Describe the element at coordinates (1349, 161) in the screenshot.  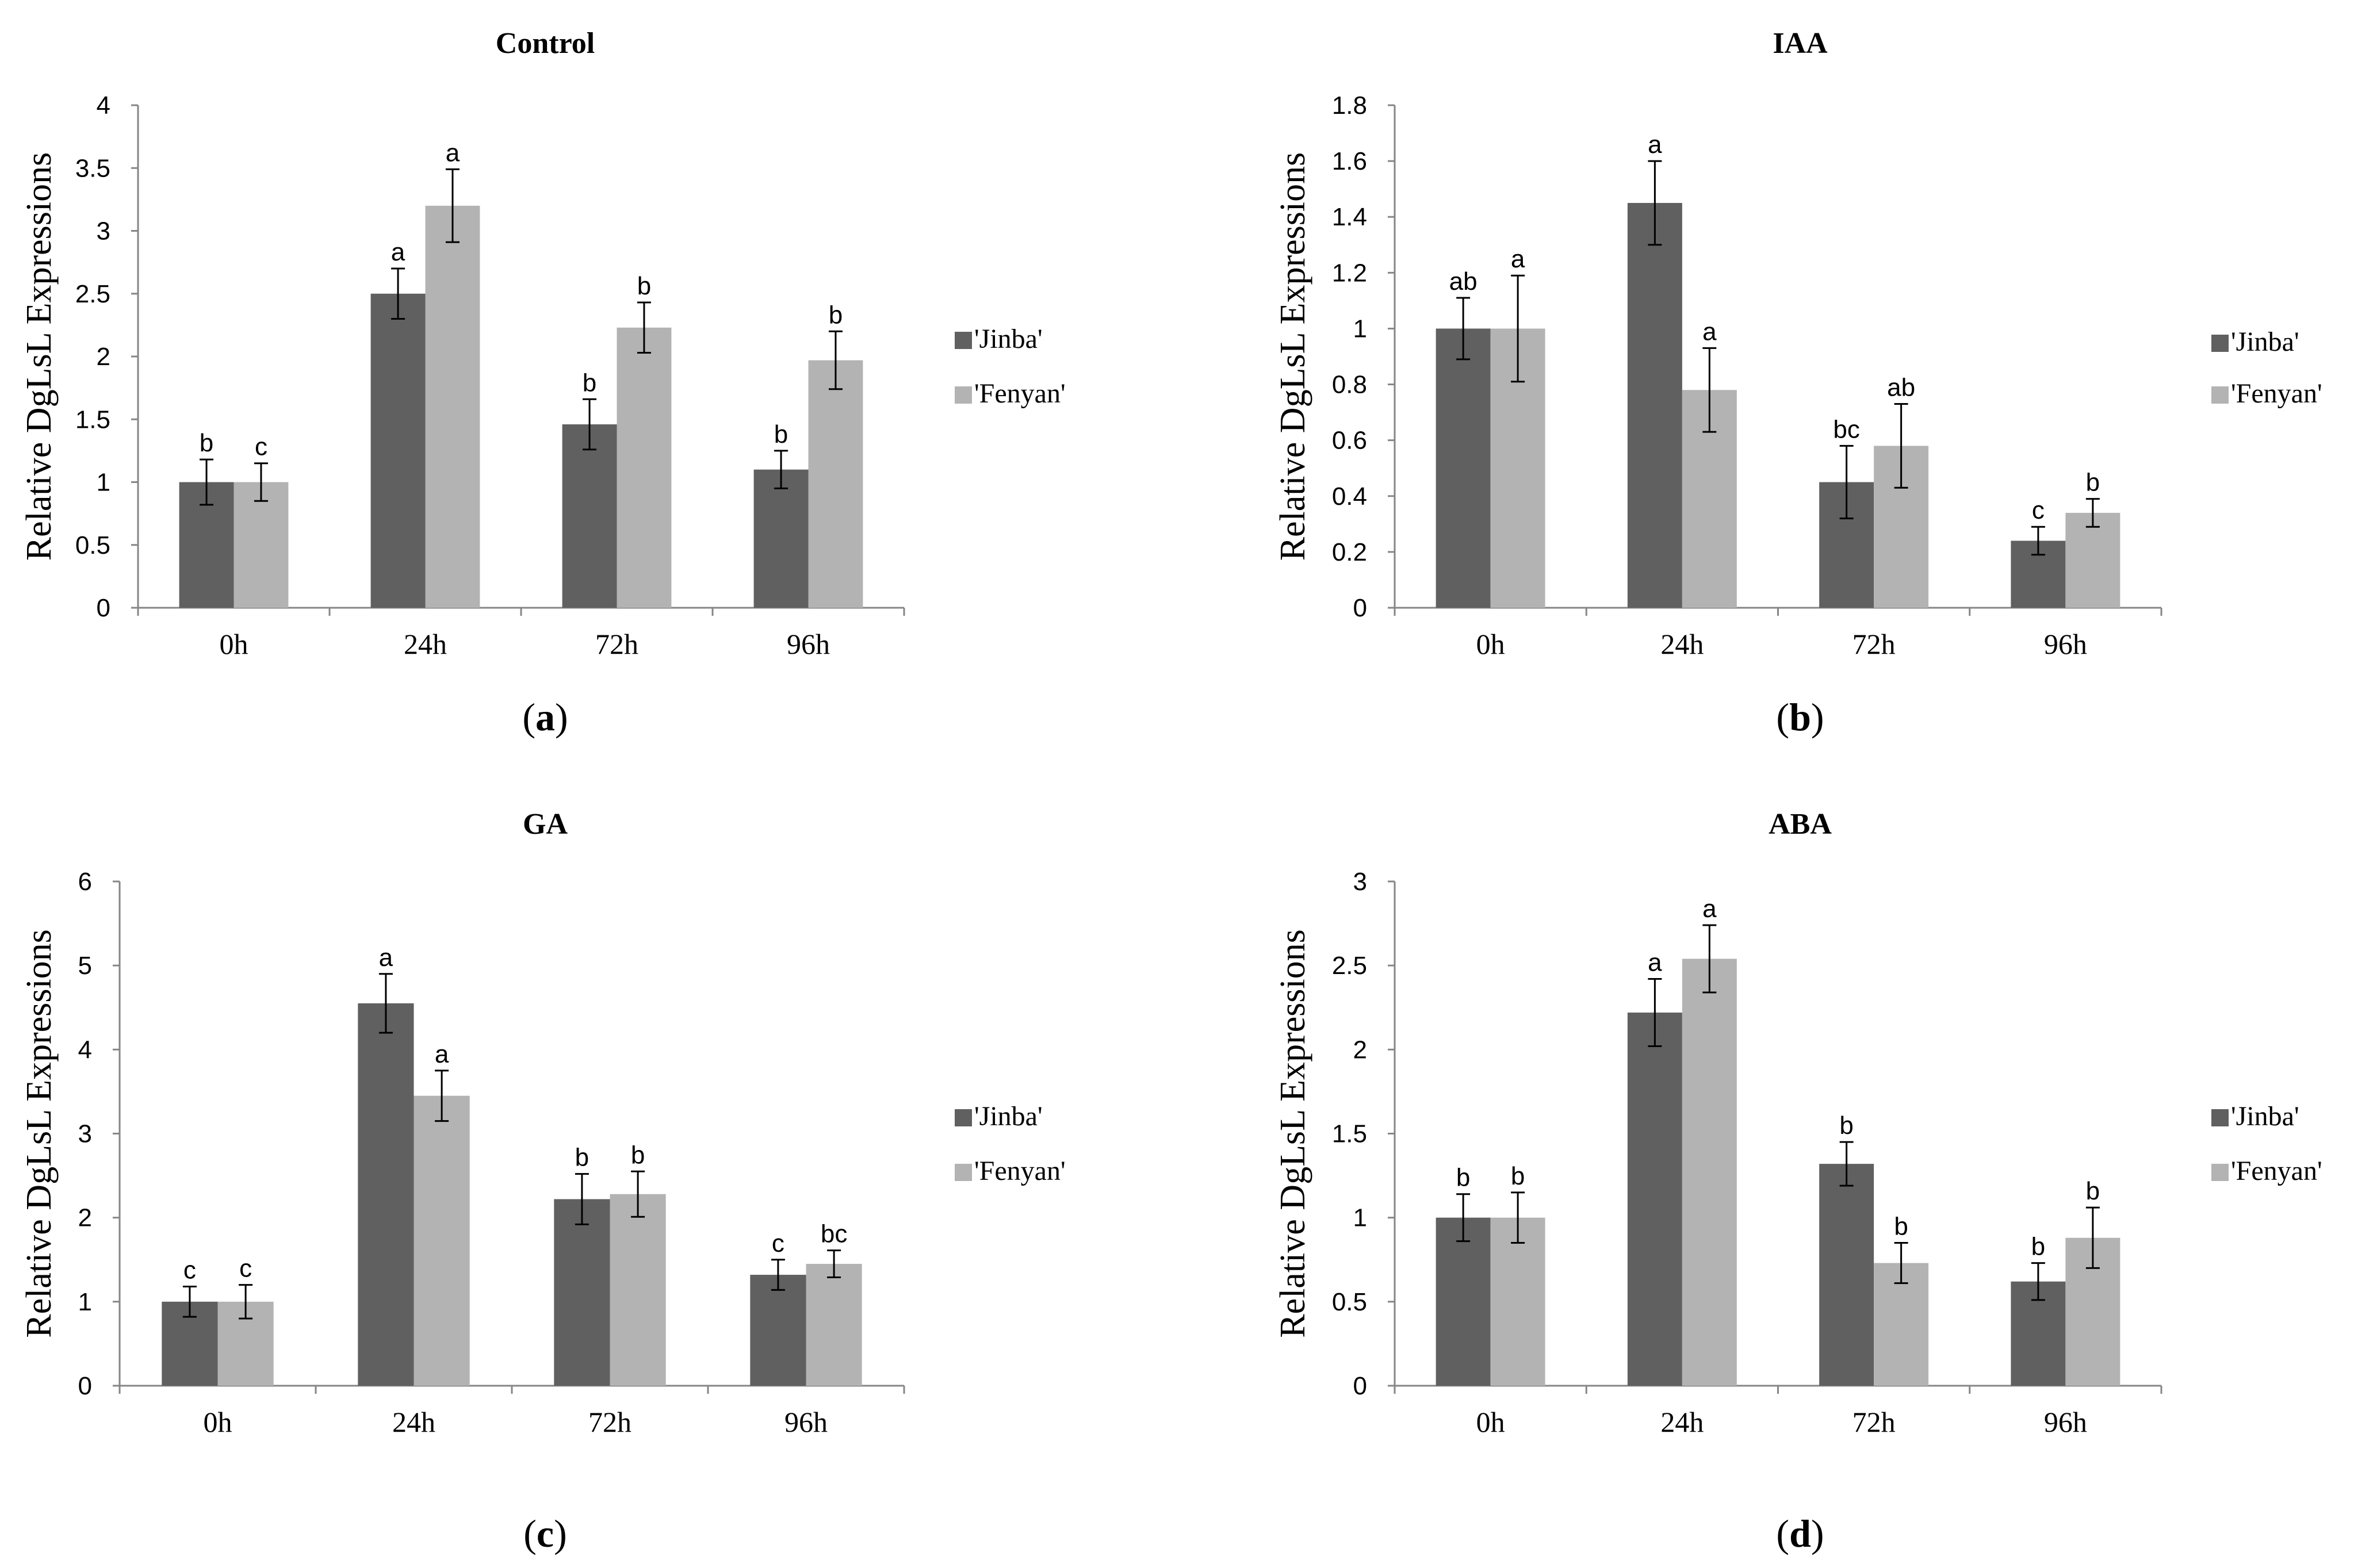
I see `y-tick-label: 1.6` at that location.